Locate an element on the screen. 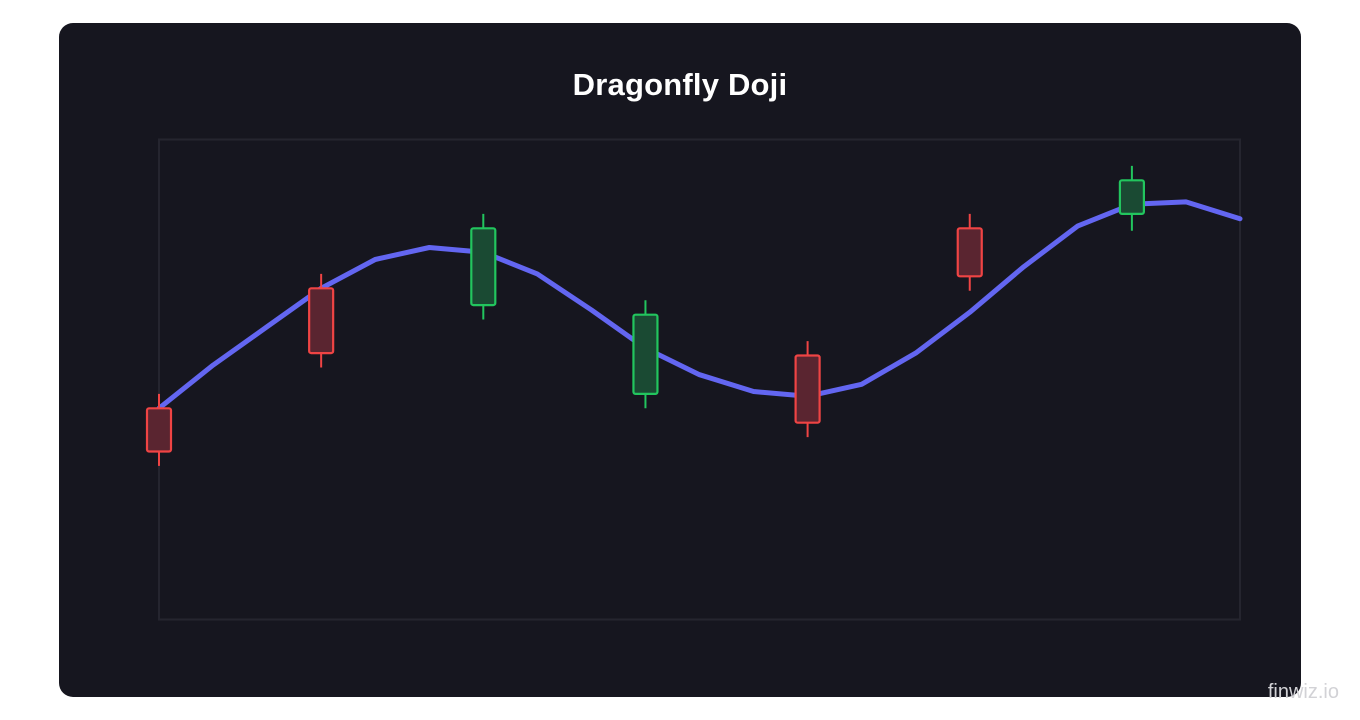  watermark: finwiz.io is located at coordinates (1303, 692).